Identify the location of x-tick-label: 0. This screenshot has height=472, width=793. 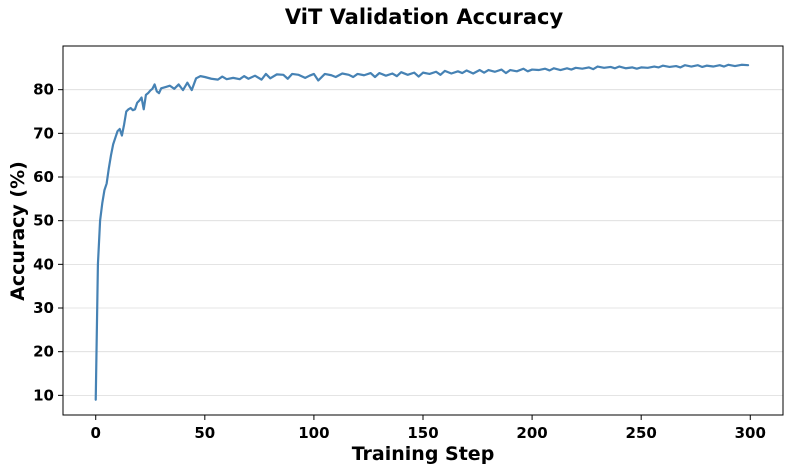
(96, 433).